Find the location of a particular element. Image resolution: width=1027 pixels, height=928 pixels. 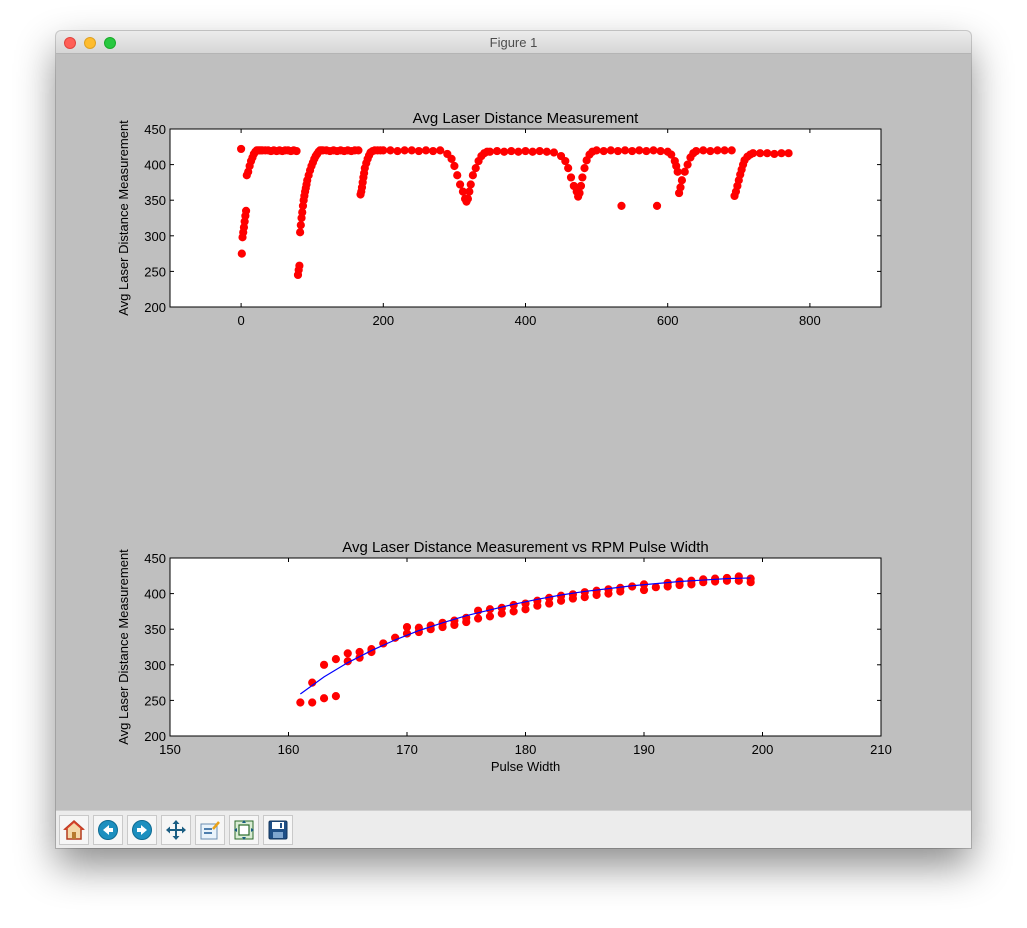

zoom-rect-icon is located at coordinates (210, 830).